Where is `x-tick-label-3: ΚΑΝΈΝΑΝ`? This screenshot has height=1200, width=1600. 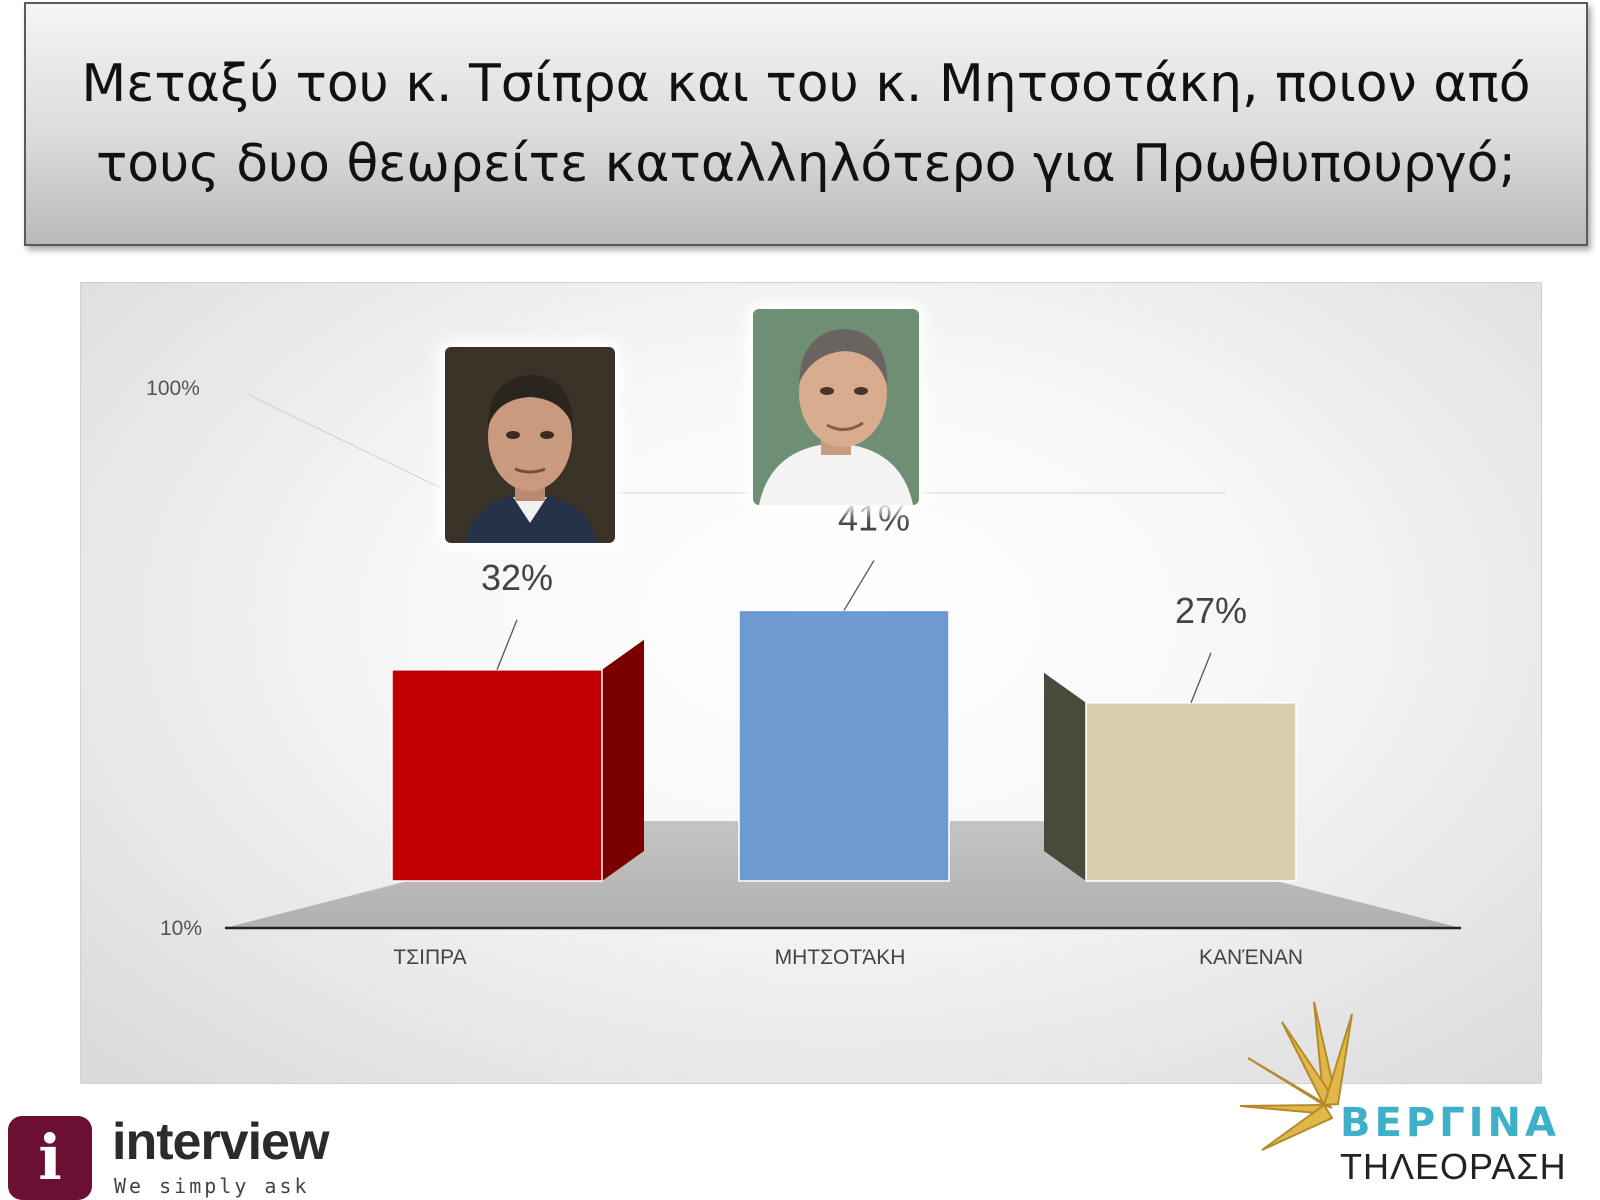
x-tick-label-3: ΚΑΝΈΝΑΝ is located at coordinates (1251, 957).